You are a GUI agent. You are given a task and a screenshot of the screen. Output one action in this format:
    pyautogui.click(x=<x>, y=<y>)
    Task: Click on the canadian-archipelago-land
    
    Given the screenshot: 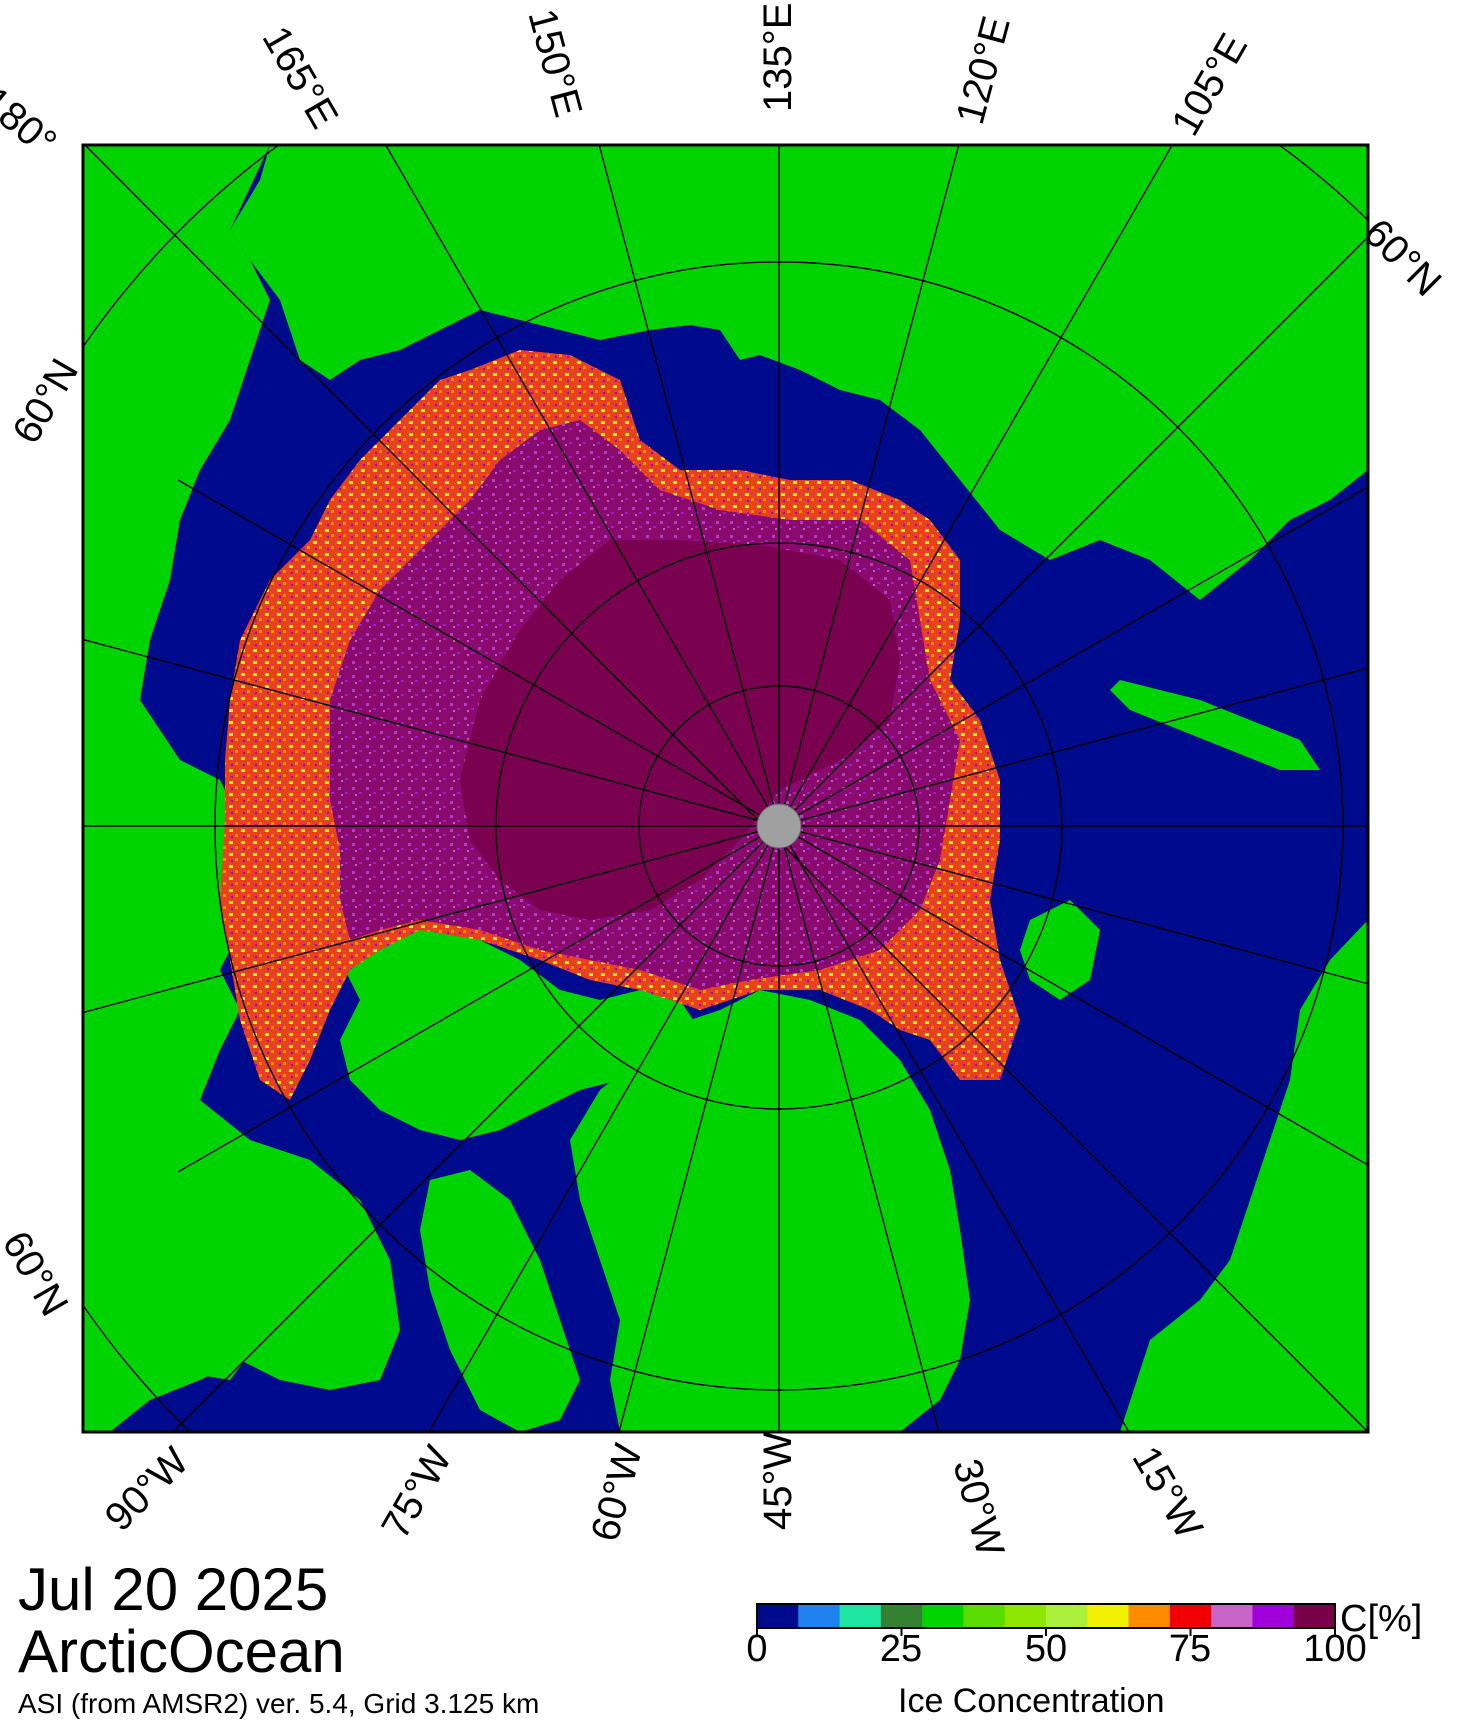 What is the action you would take?
    pyautogui.click(x=520, y=1030)
    